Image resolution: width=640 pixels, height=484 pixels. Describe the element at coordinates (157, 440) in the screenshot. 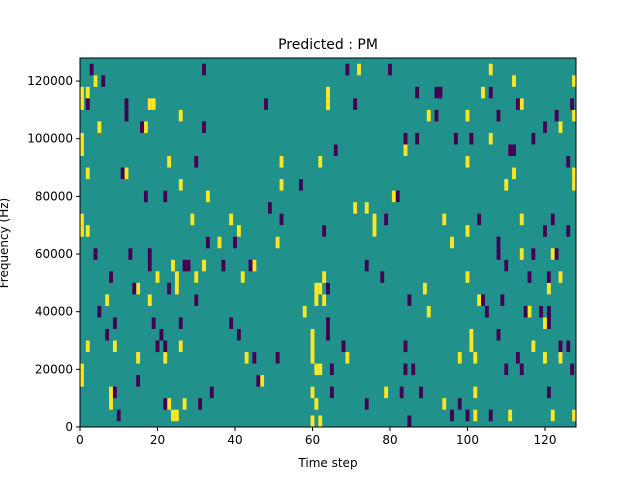

I see `x-tick-label: 20` at that location.